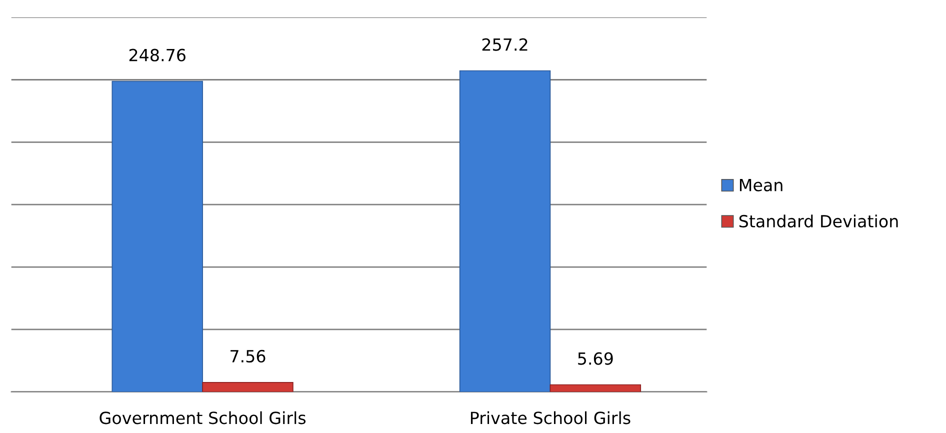 The height and width of the screenshot is (433, 946). Describe the element at coordinates (157, 55) in the screenshot. I see `data-label: 248.76` at that location.